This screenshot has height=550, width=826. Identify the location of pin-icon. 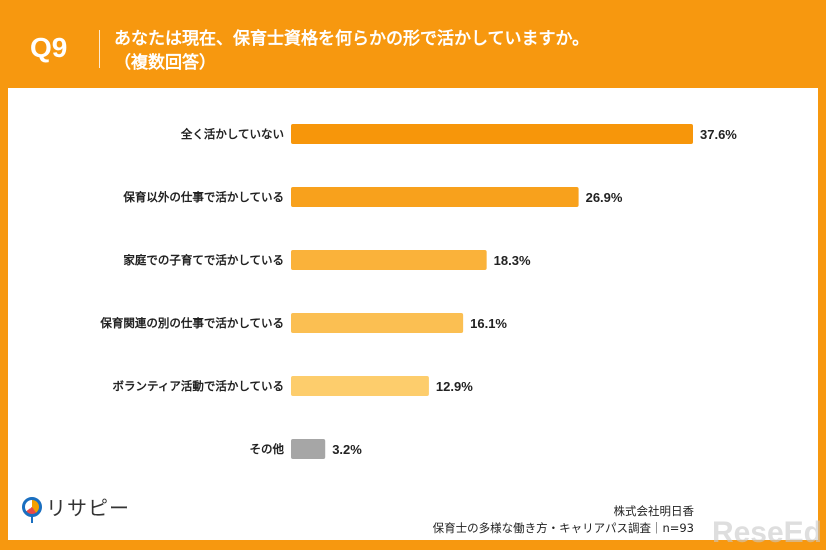
(32, 509).